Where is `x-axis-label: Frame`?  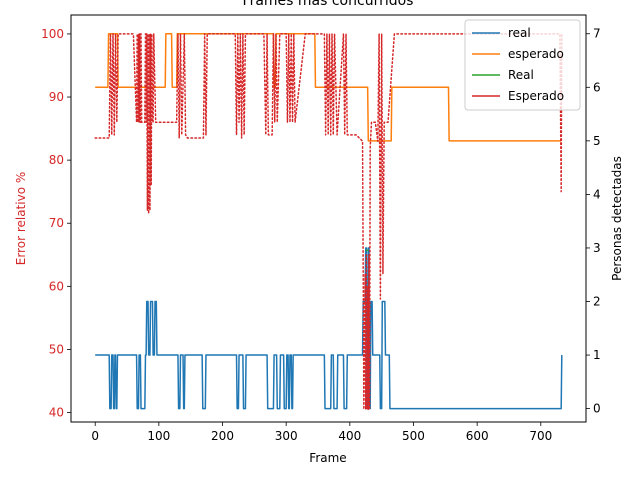
x-axis-label: Frame is located at coordinates (327, 458).